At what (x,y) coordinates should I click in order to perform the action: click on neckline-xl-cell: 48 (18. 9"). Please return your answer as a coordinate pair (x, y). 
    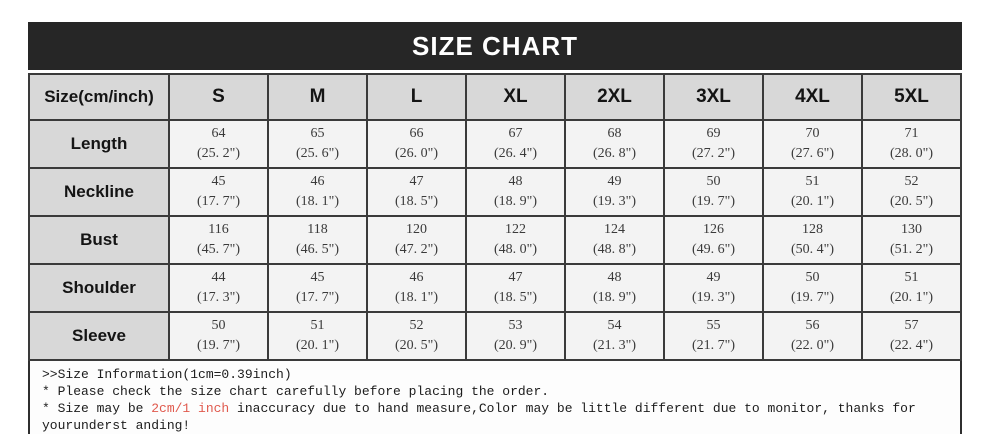
    Looking at the image, I should click on (515, 192).